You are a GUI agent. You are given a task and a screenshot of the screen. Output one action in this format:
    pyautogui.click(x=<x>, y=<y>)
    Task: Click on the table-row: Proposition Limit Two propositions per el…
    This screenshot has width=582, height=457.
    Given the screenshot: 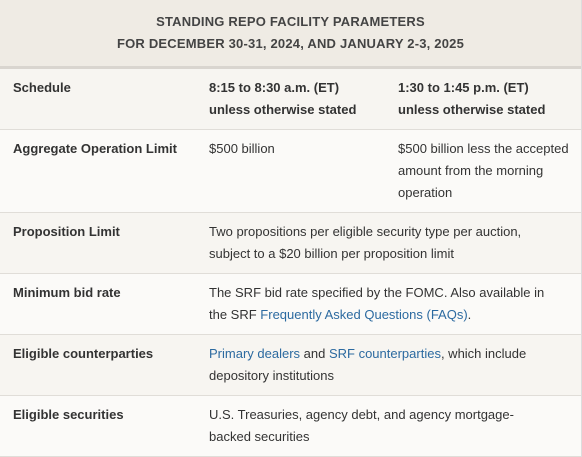 What is the action you would take?
    pyautogui.click(x=290, y=243)
    